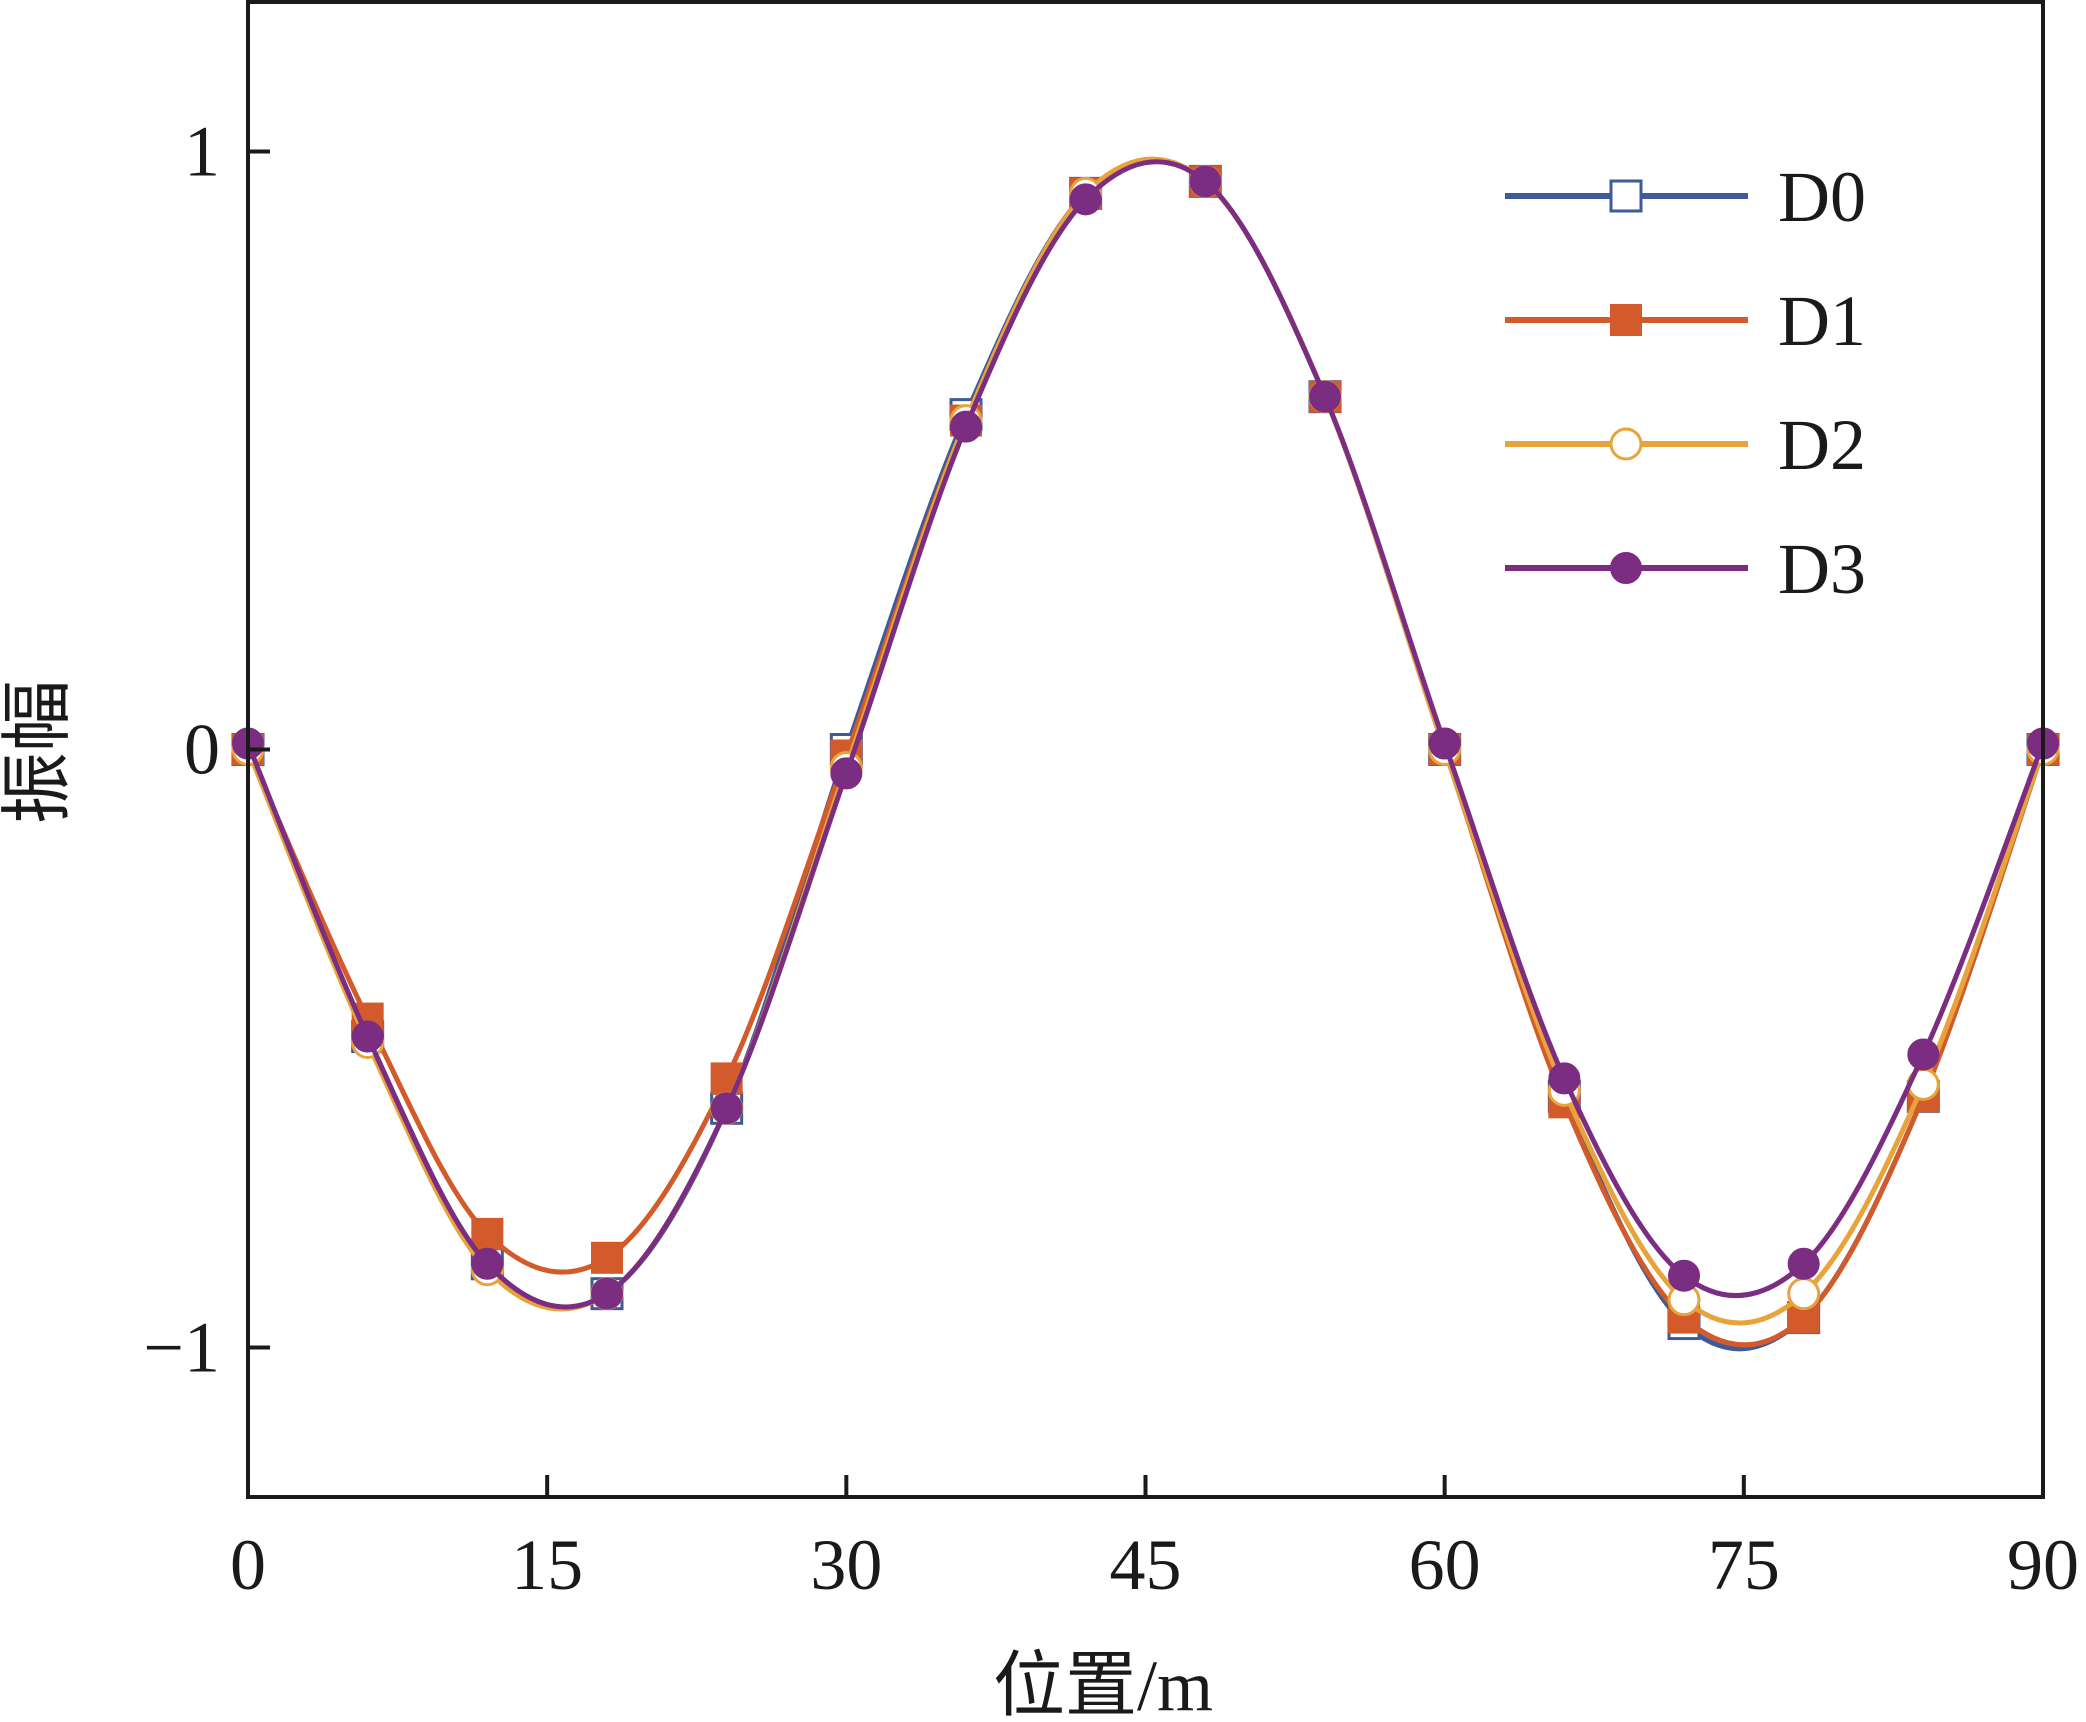 The height and width of the screenshot is (1722, 2086). Describe the element at coordinates (1146, 1565) in the screenshot. I see `x-tick-label: 45` at that location.